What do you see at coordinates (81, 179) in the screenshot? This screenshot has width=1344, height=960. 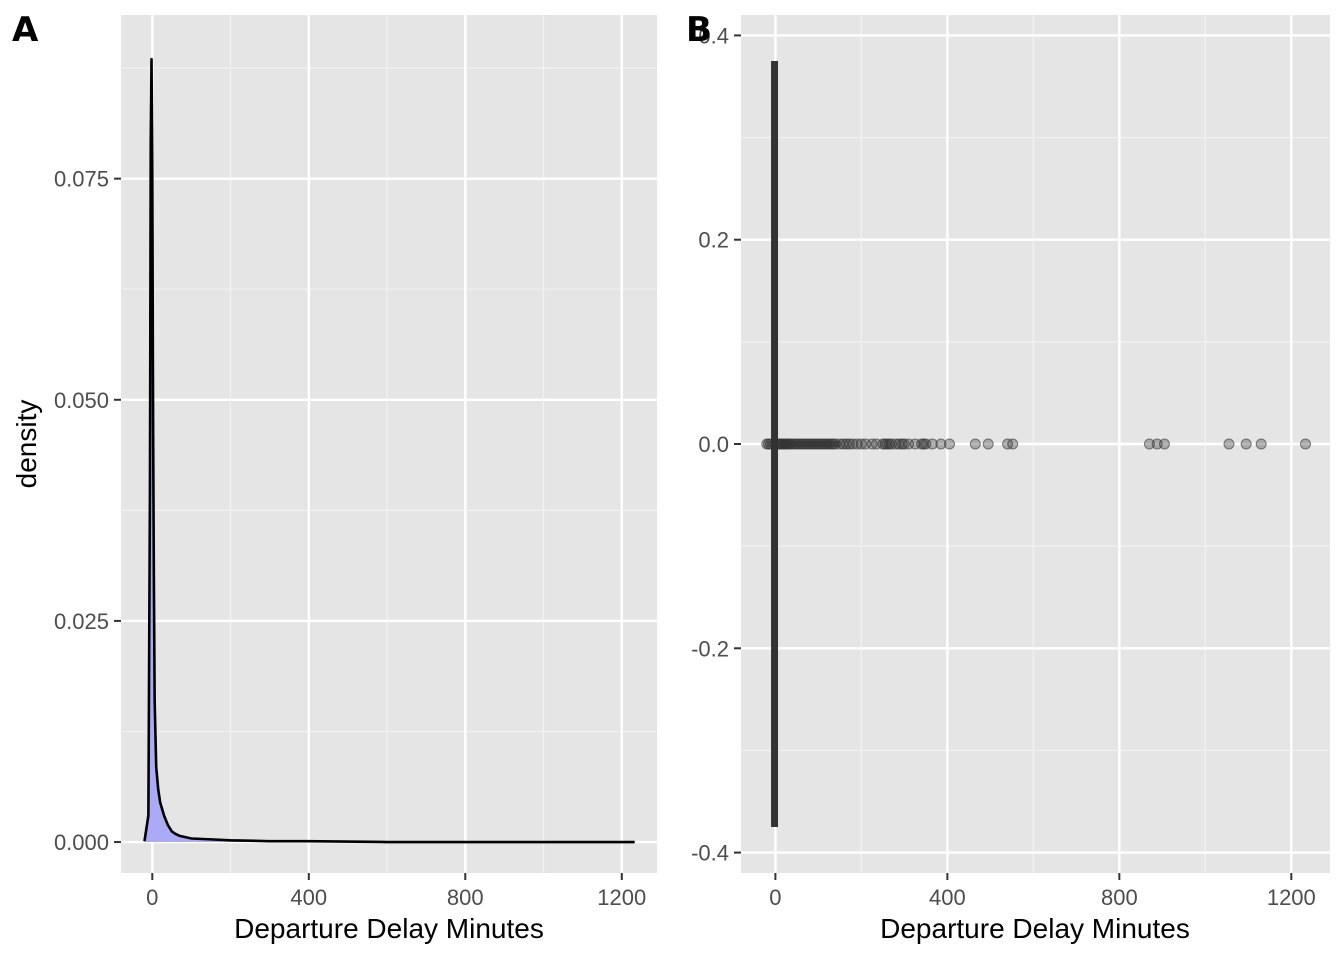 I see `panel-a-y-tick-label: 0.075` at bounding box center [81, 179].